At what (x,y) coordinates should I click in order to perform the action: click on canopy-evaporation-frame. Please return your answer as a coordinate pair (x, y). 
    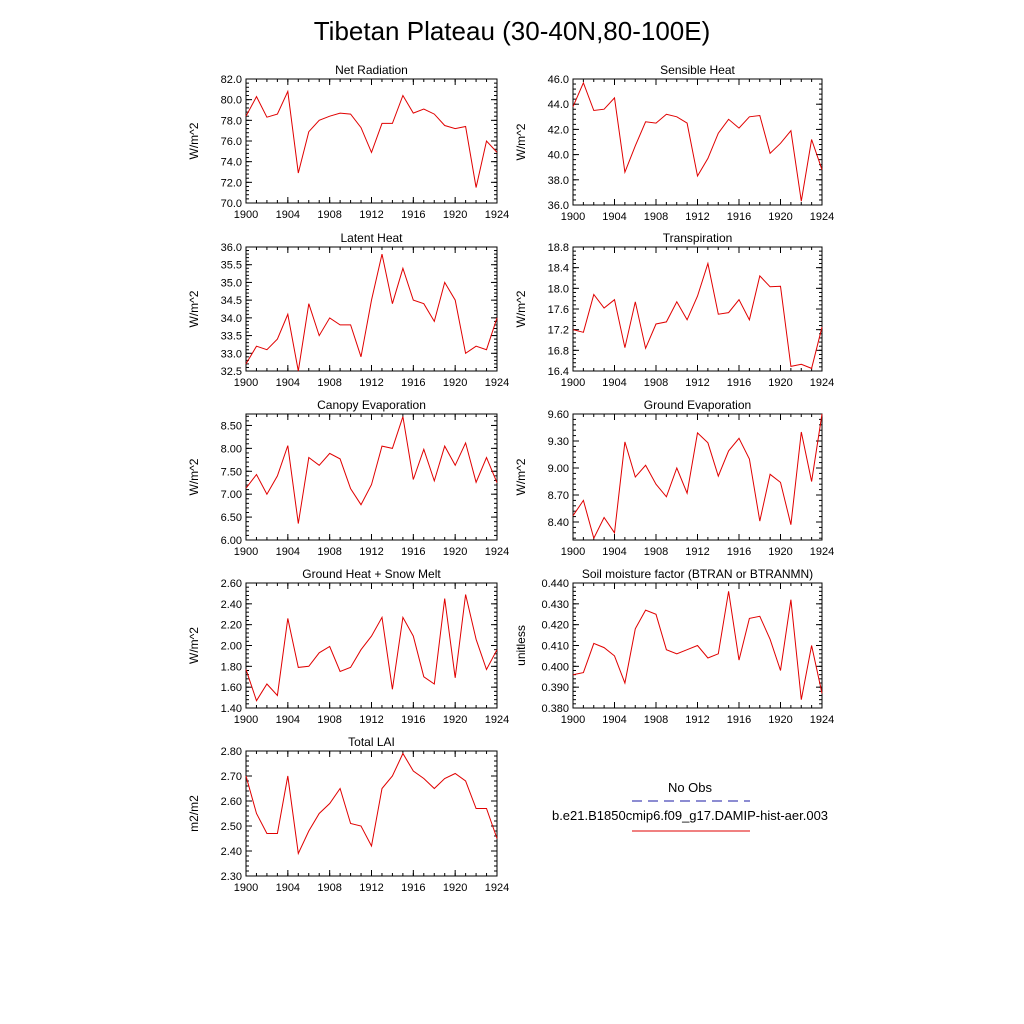
    Looking at the image, I should click on (371, 477).